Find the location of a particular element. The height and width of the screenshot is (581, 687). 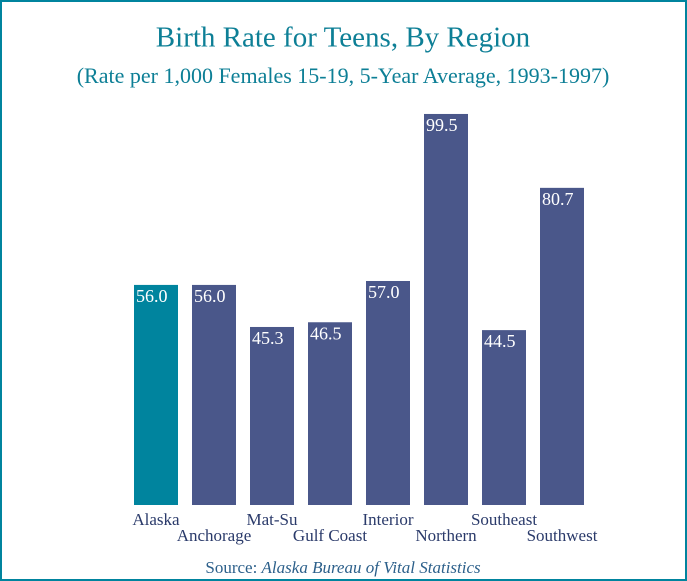

value-label: 46.5 is located at coordinates (326, 333).